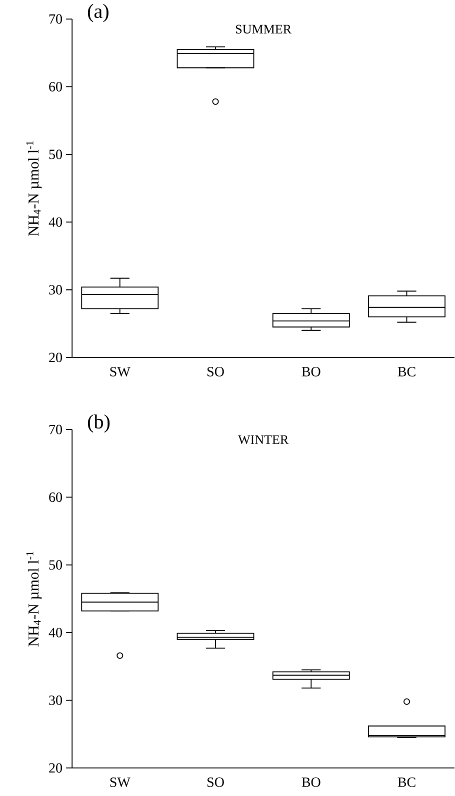 The width and height of the screenshot is (455, 796). Describe the element at coordinates (99, 423) in the screenshot. I see `chart-title: (b)` at that location.